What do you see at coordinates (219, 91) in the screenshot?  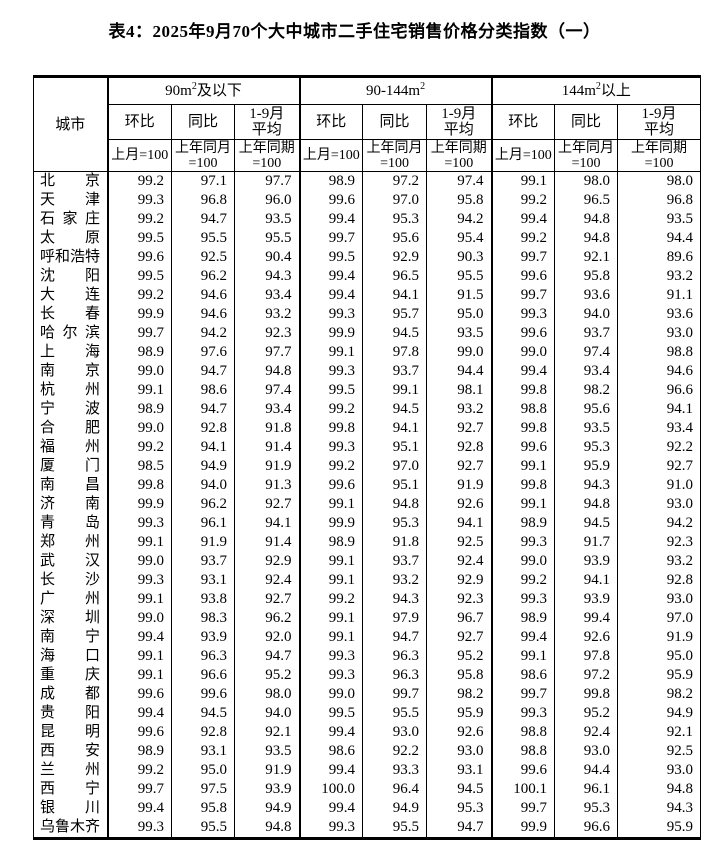 I see `group-label-rest: 及以下` at bounding box center [219, 91].